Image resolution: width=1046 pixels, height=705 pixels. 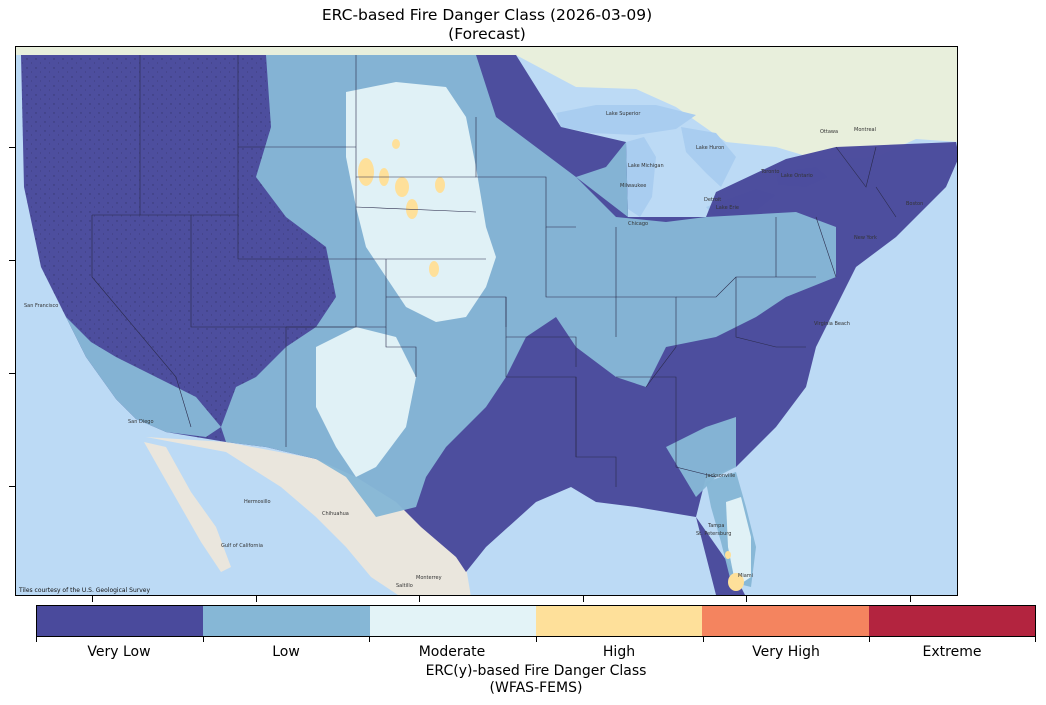 What do you see at coordinates (952, 652) in the screenshot?
I see `colorbar-label-extreme: Extreme` at bounding box center [952, 652].